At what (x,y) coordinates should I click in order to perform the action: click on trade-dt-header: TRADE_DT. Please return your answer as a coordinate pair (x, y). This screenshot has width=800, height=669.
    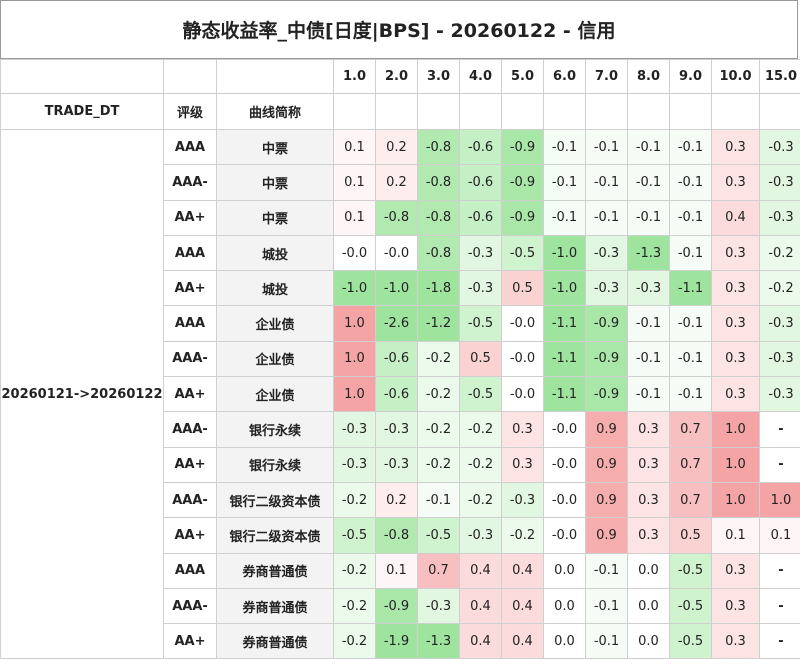
    Looking at the image, I should click on (82, 111).